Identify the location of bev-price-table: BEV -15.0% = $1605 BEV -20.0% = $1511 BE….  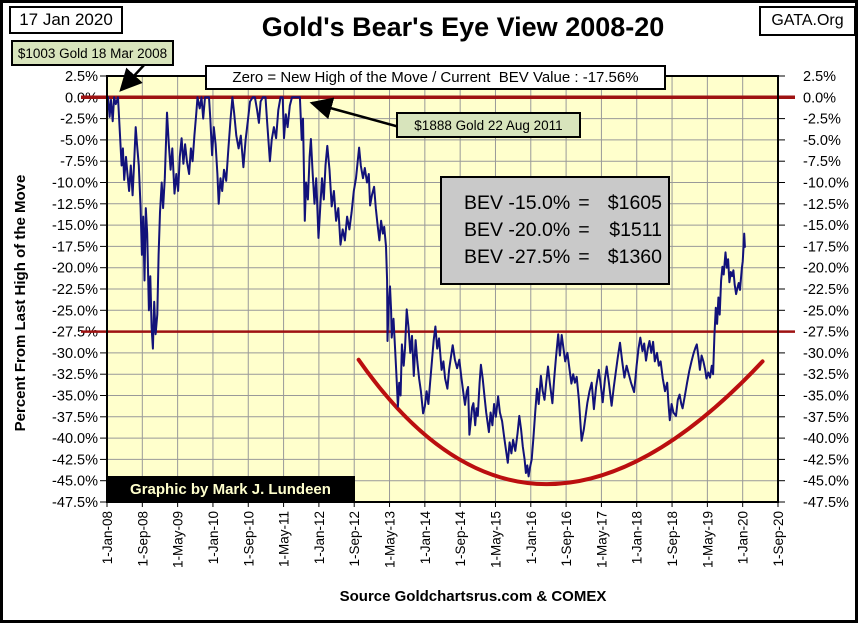
(555, 230).